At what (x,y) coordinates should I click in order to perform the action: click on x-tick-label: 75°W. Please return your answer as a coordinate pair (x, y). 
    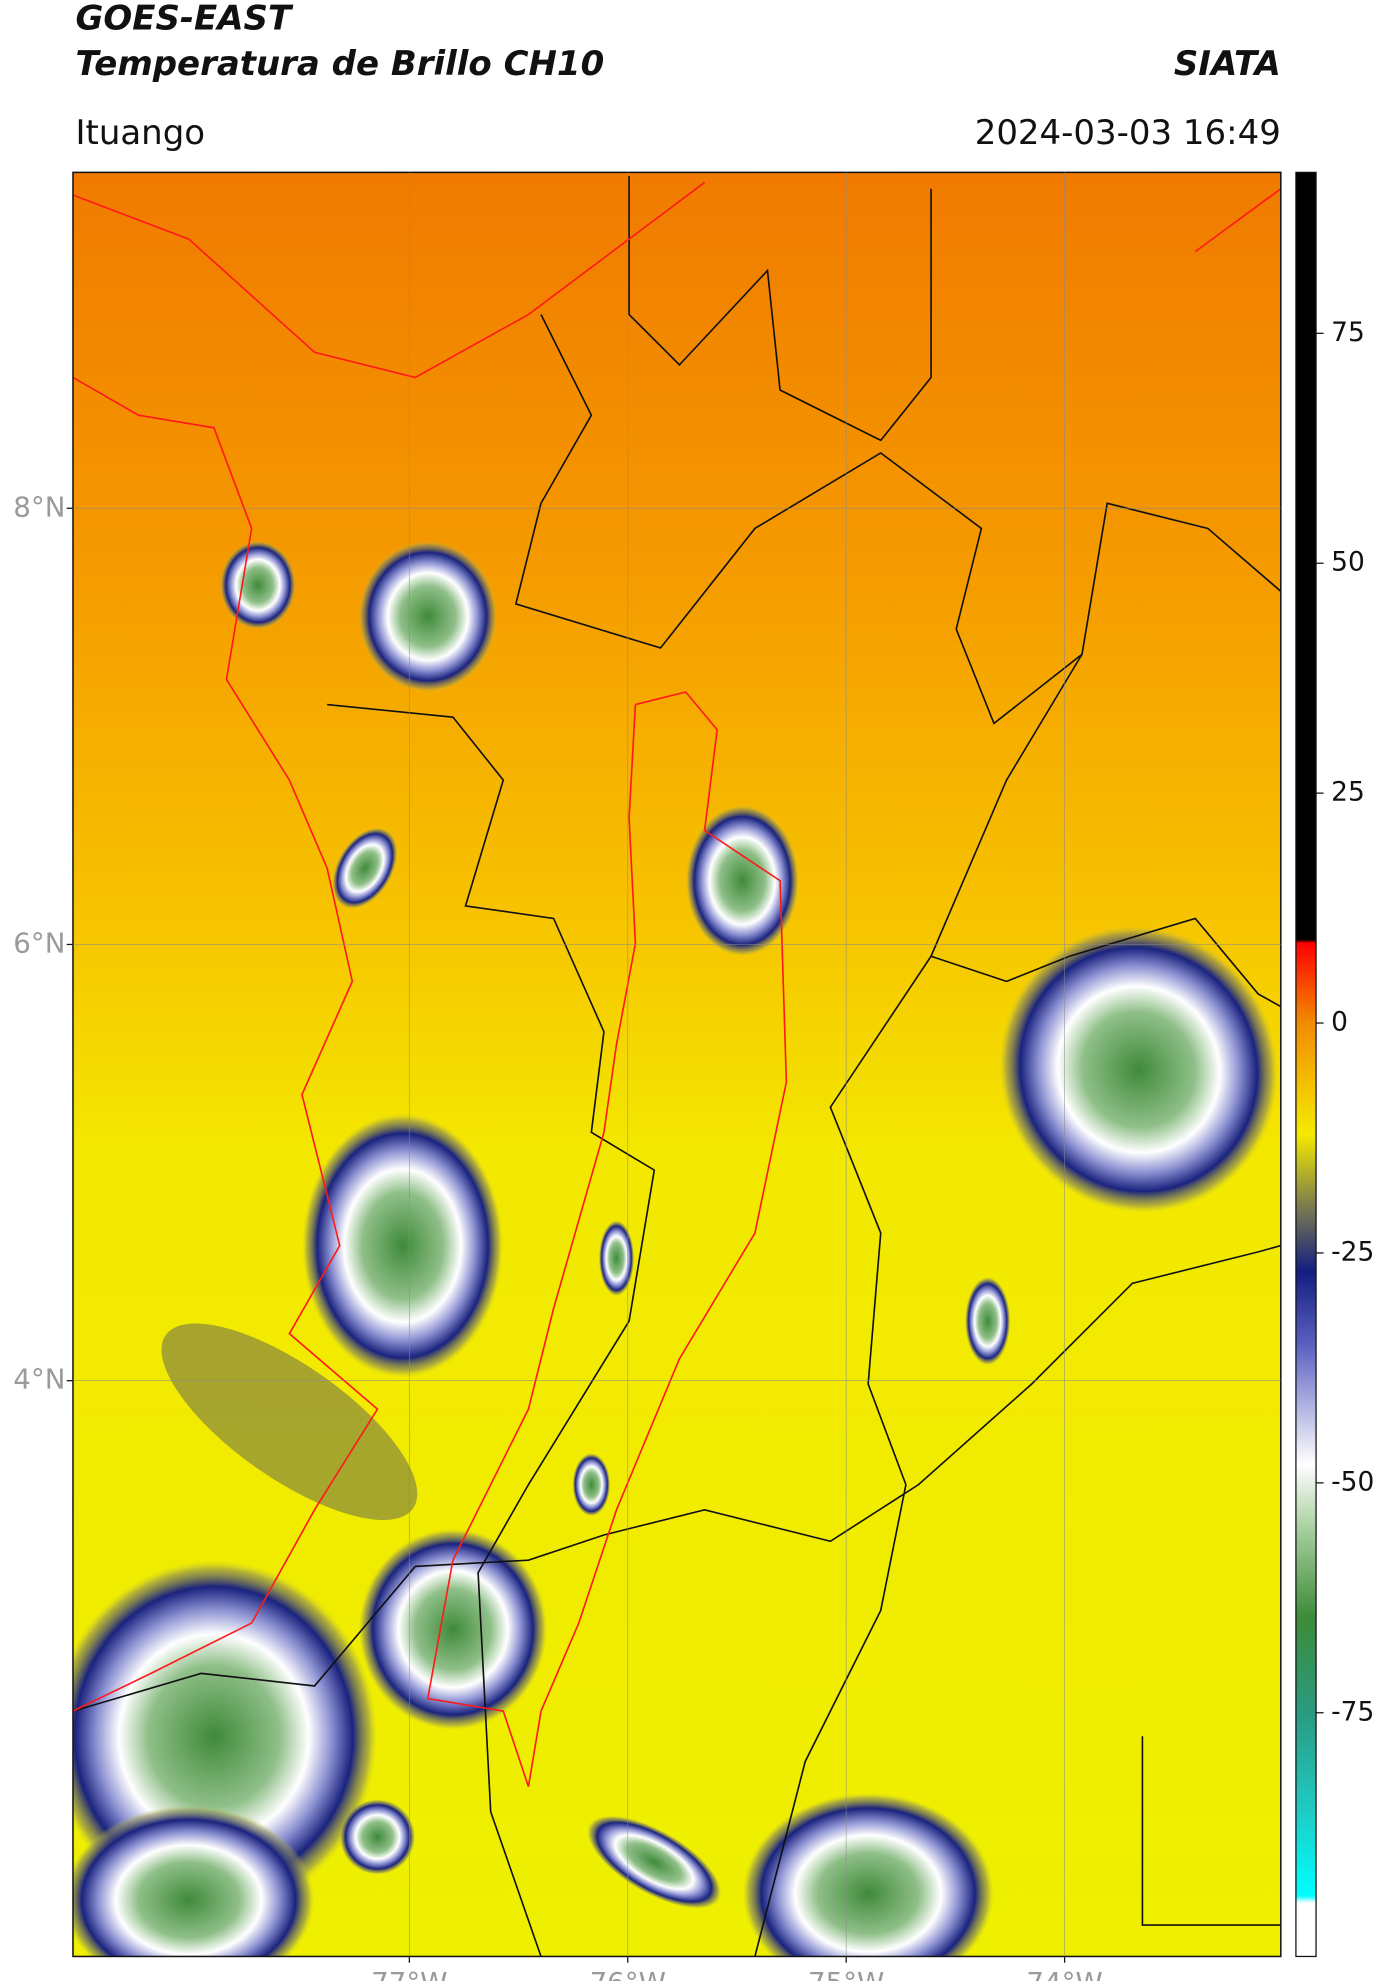
    Looking at the image, I should click on (846, 1973).